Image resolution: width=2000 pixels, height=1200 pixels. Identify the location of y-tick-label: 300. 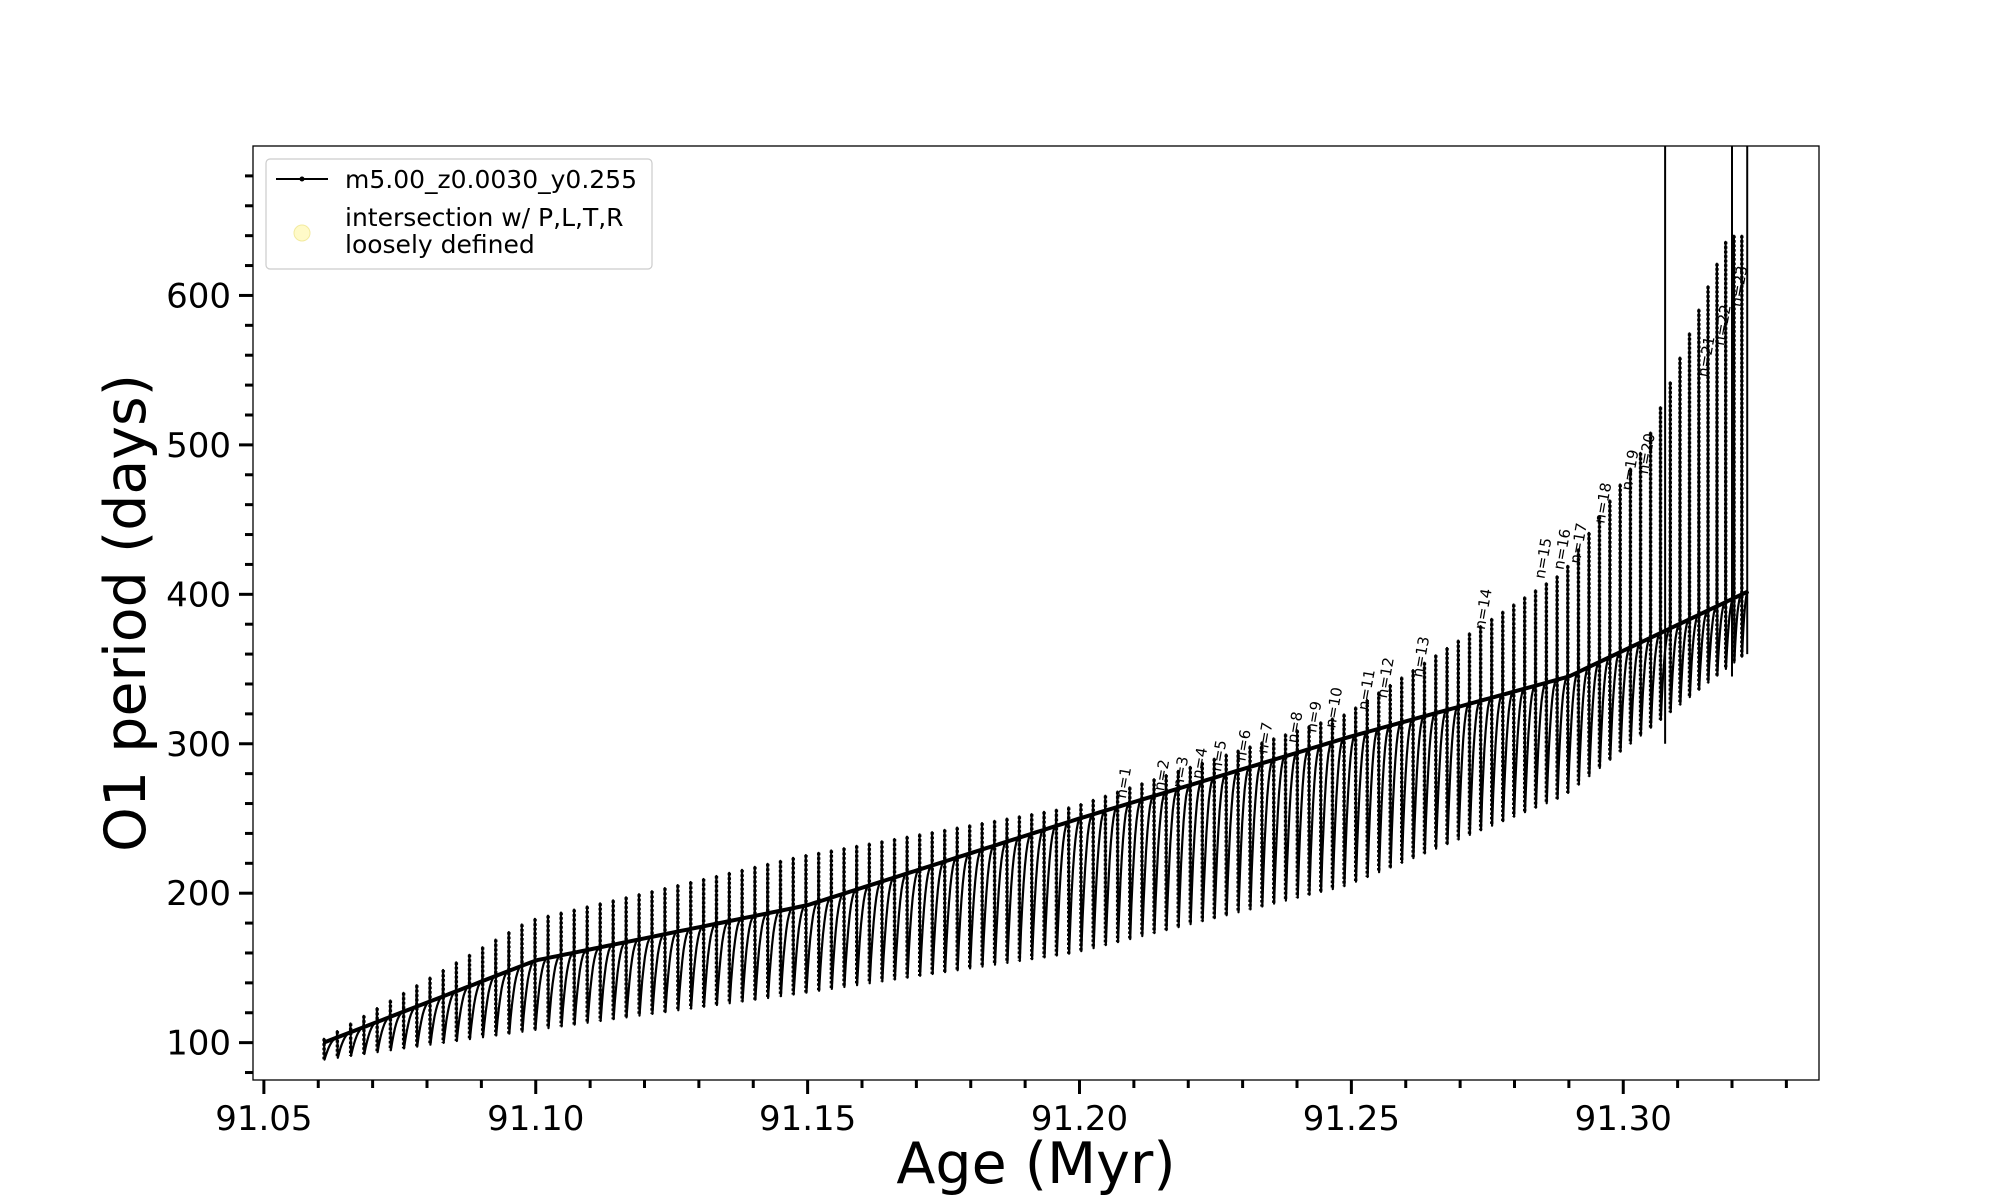
(198, 745).